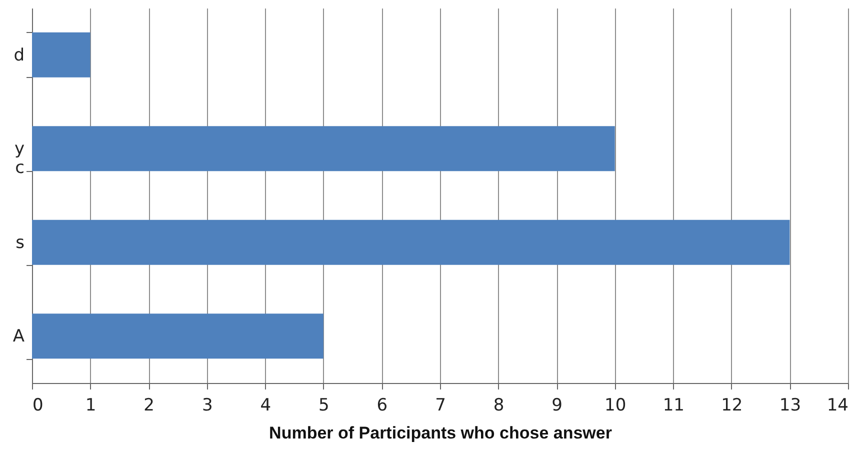 This screenshot has height=473, width=864. Describe the element at coordinates (557, 406) in the screenshot. I see `x-tick-label: 9` at that location.